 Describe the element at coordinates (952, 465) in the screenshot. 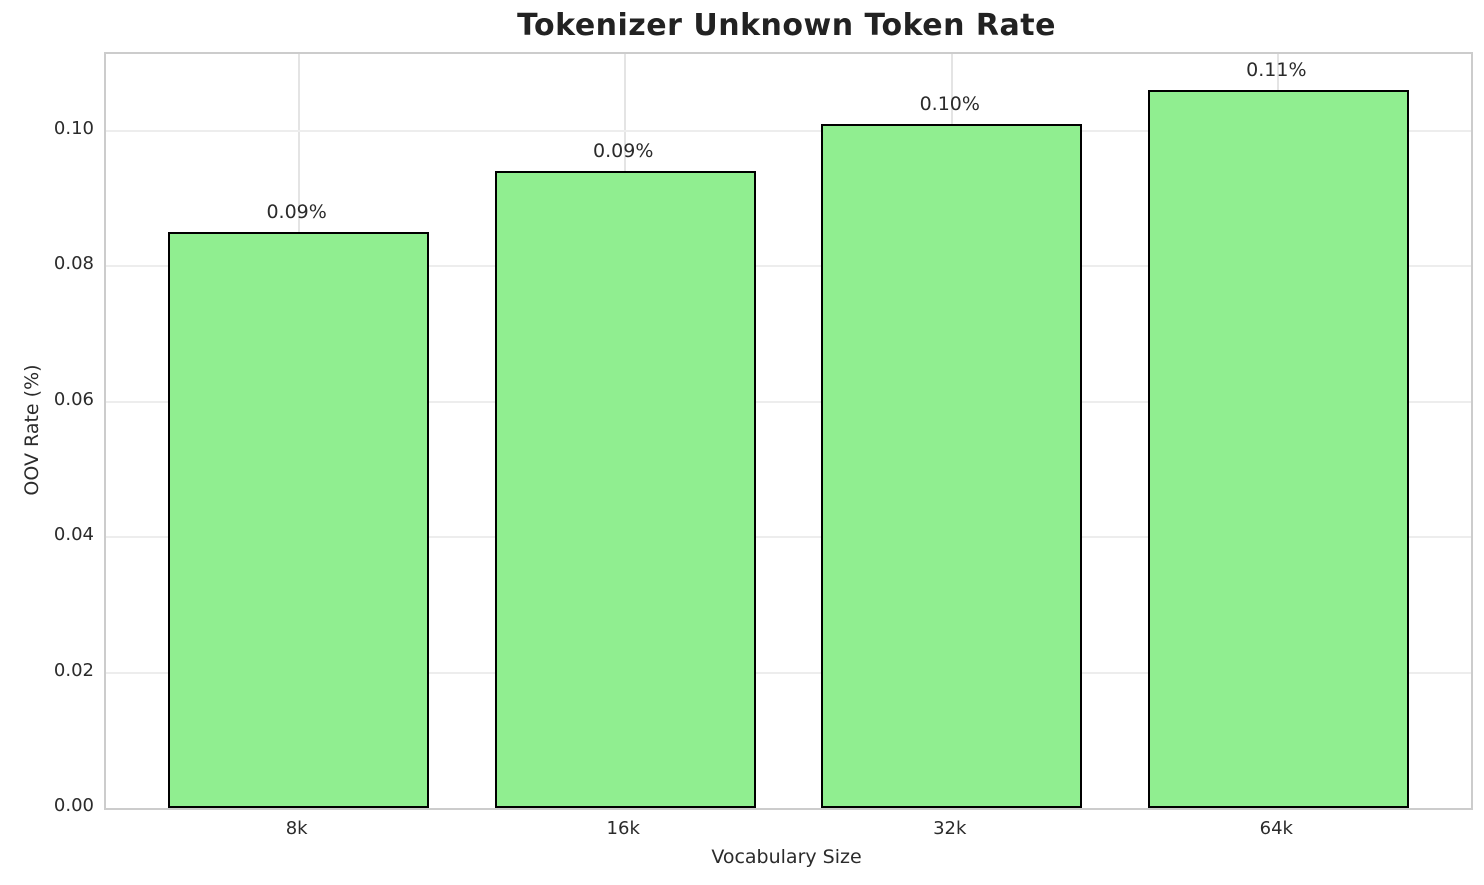

I see `bar-32k` at that location.